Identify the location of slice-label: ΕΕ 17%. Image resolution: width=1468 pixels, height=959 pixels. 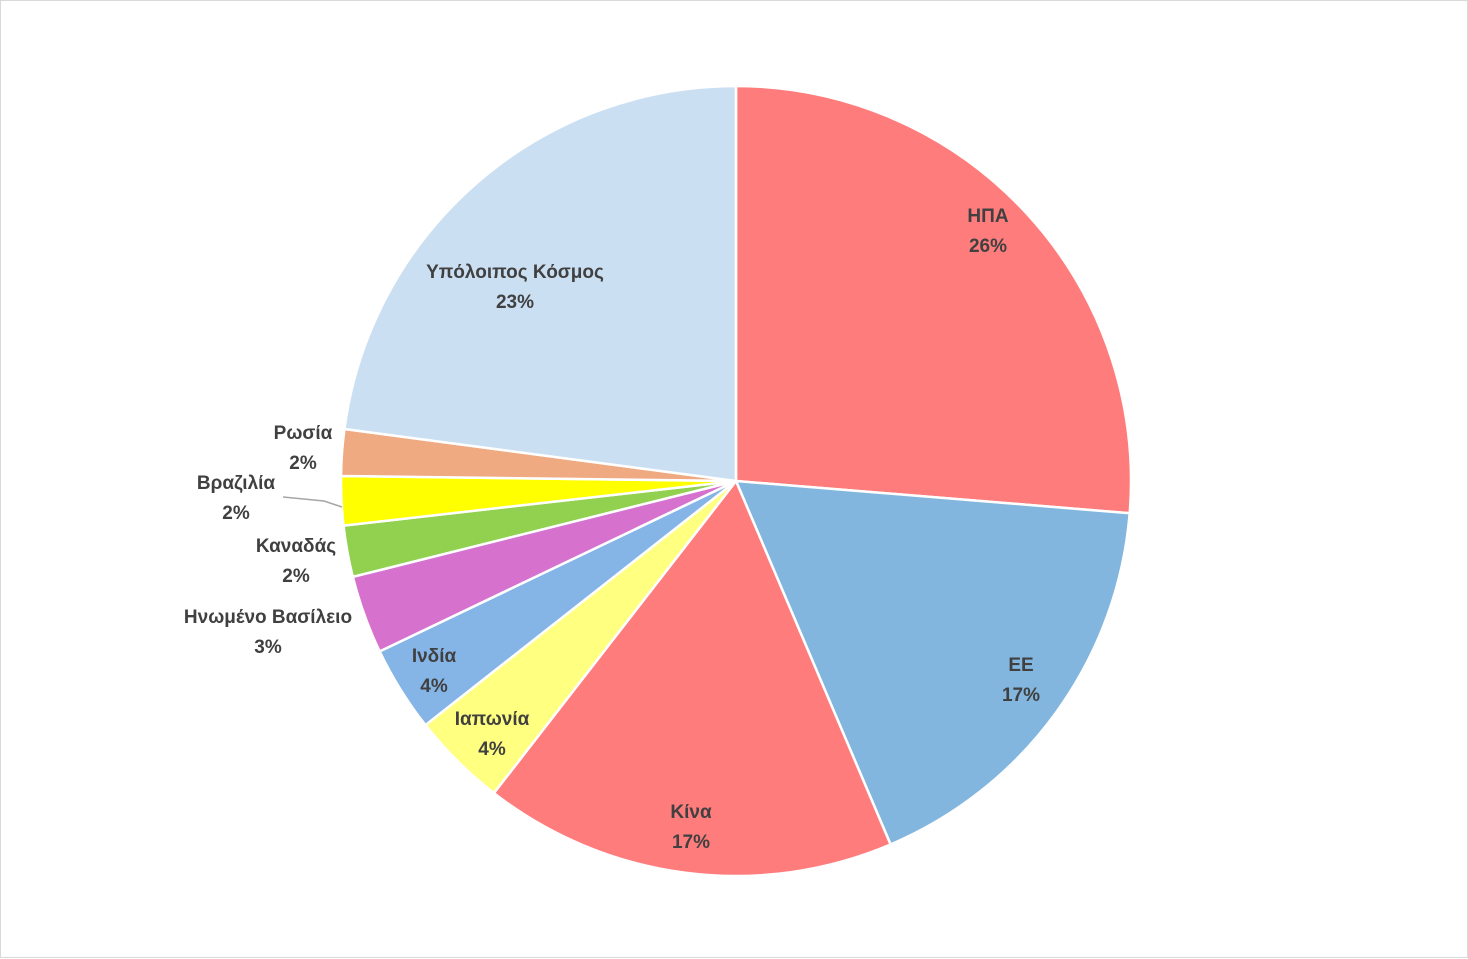
(1021, 680).